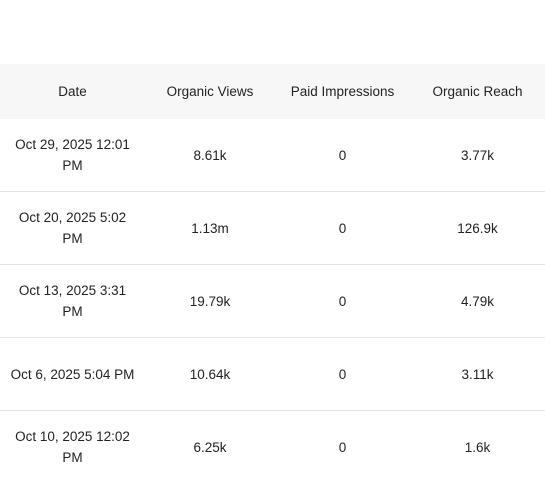 The width and height of the screenshot is (545, 483). What do you see at coordinates (210, 228) in the screenshot?
I see `cell-organic-views: 1.13m` at bounding box center [210, 228].